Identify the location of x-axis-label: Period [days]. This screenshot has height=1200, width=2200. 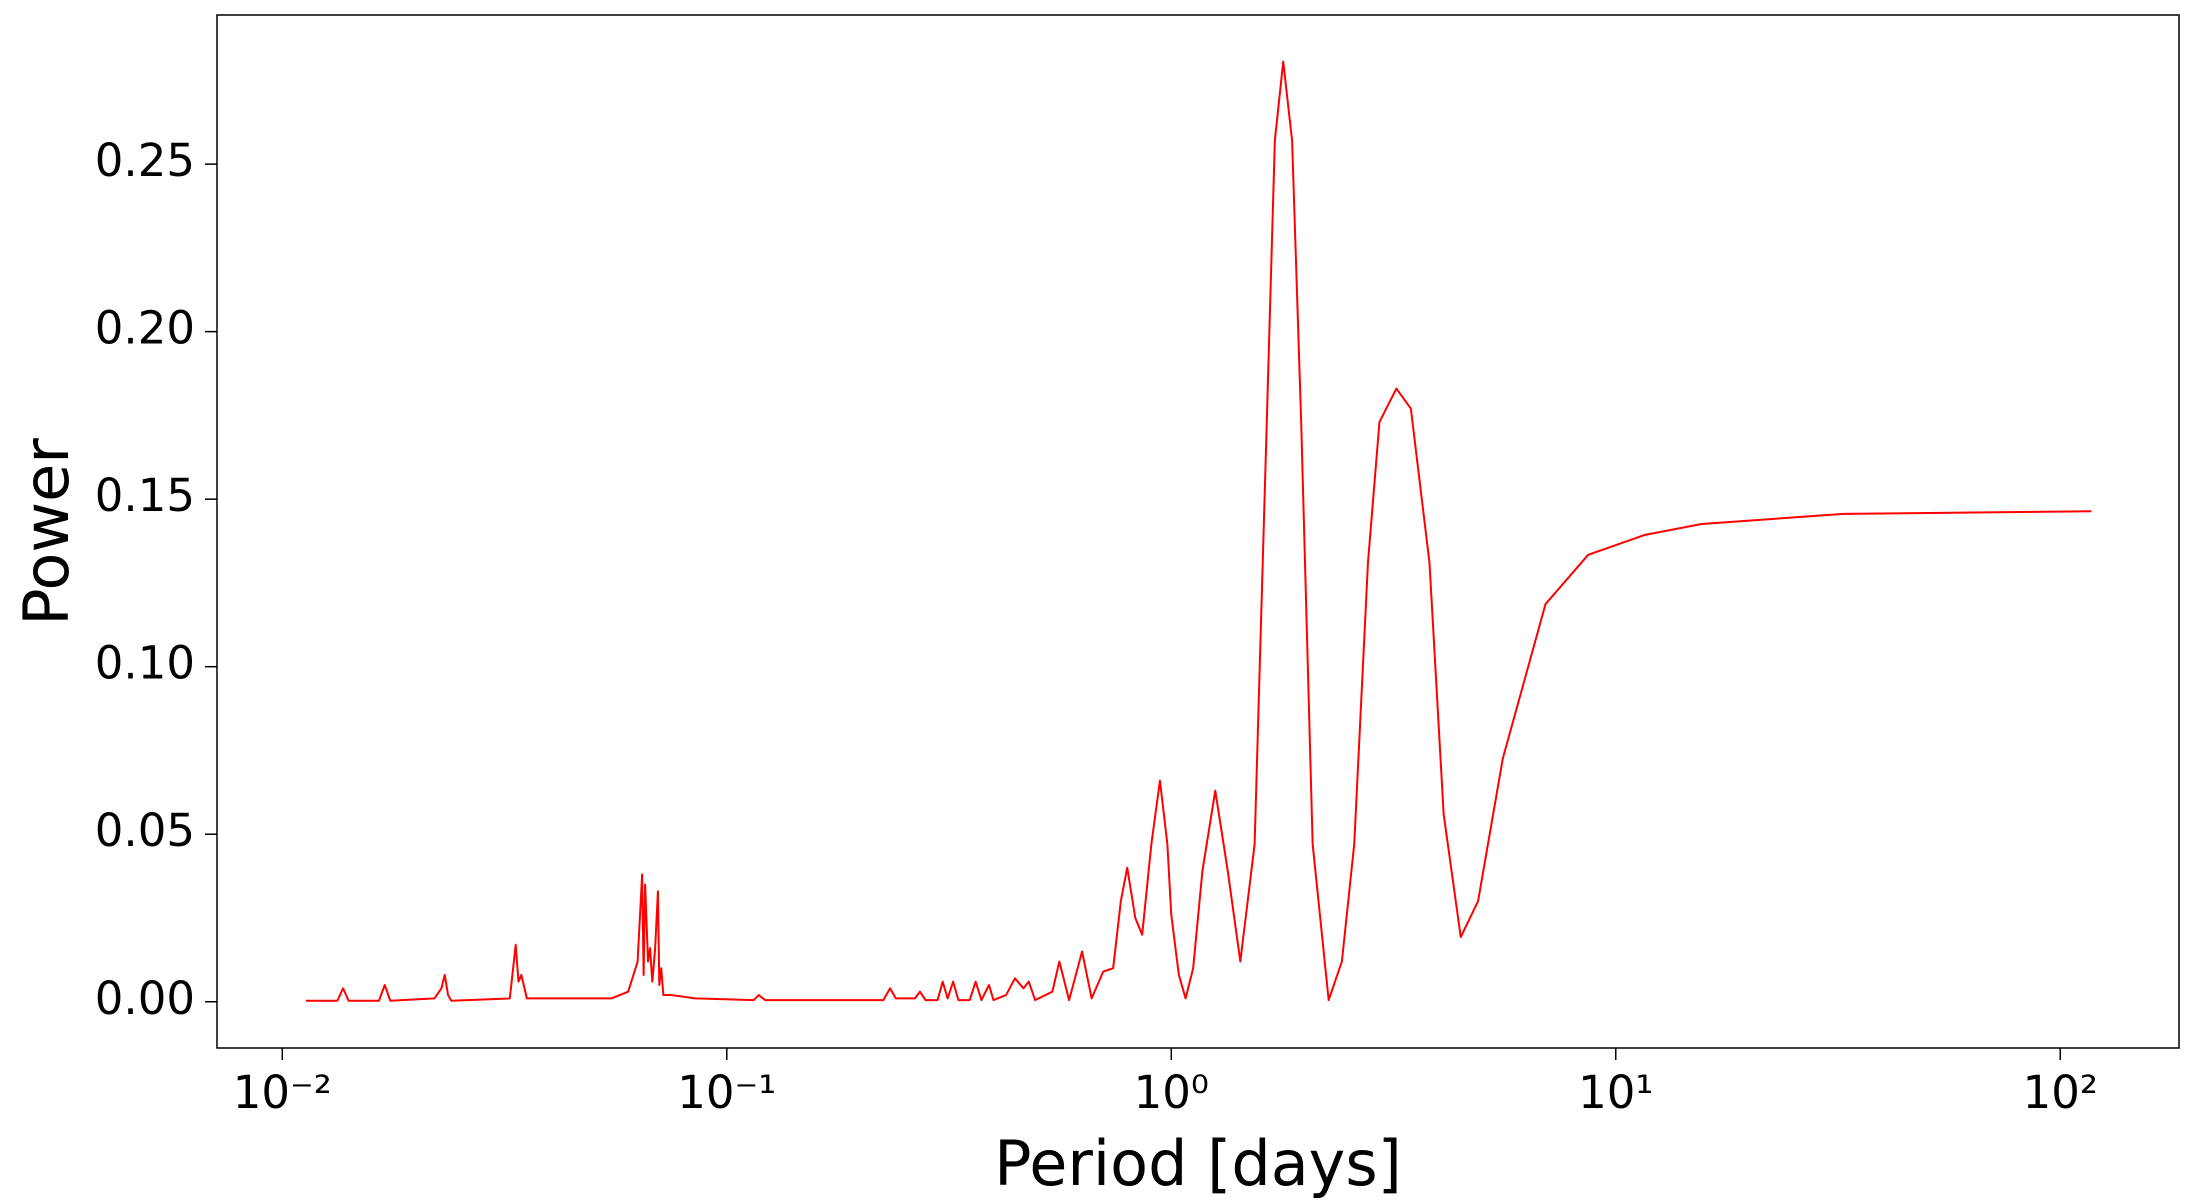
(1198, 1163).